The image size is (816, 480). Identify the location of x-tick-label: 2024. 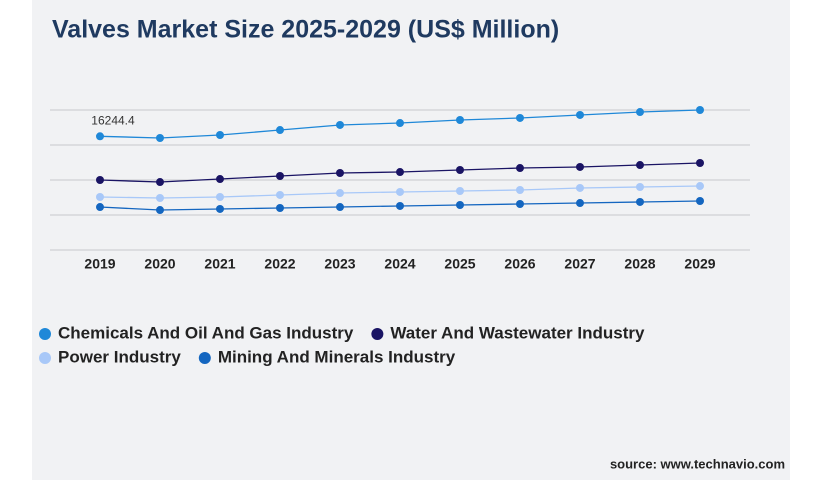
(399, 264).